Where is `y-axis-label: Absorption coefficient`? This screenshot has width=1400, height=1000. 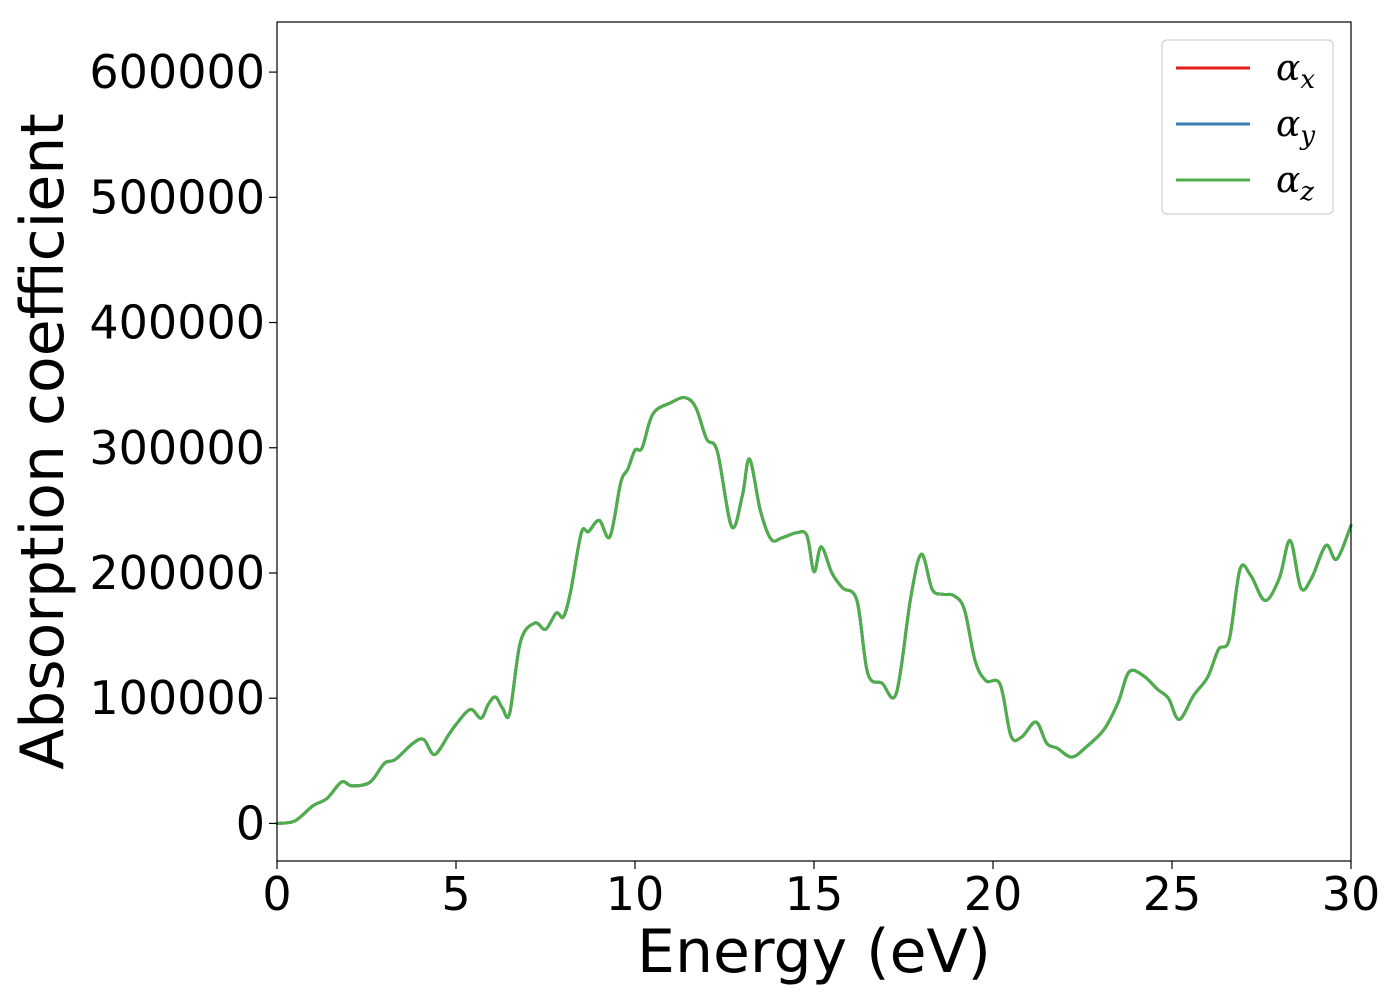
y-axis-label: Absorption coefficient is located at coordinates (43, 441).